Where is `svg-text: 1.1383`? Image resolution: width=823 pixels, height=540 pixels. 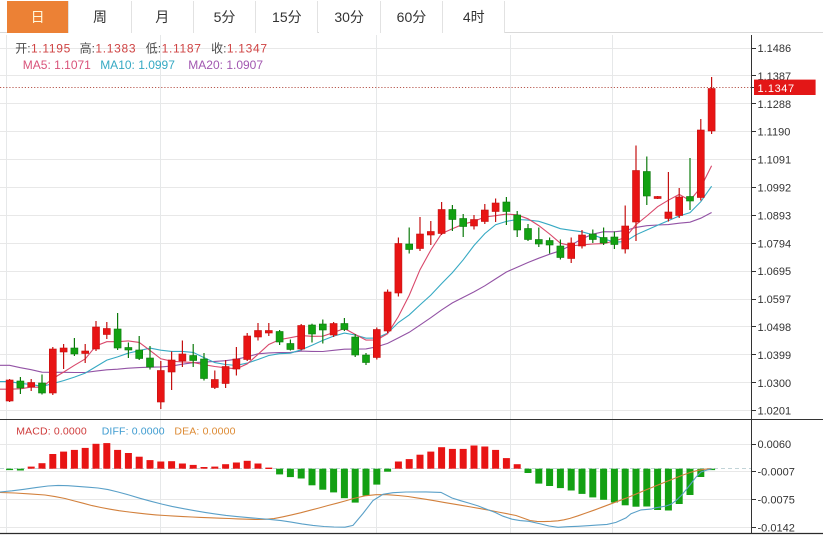 svg-text: 1.1383 is located at coordinates (115, 48).